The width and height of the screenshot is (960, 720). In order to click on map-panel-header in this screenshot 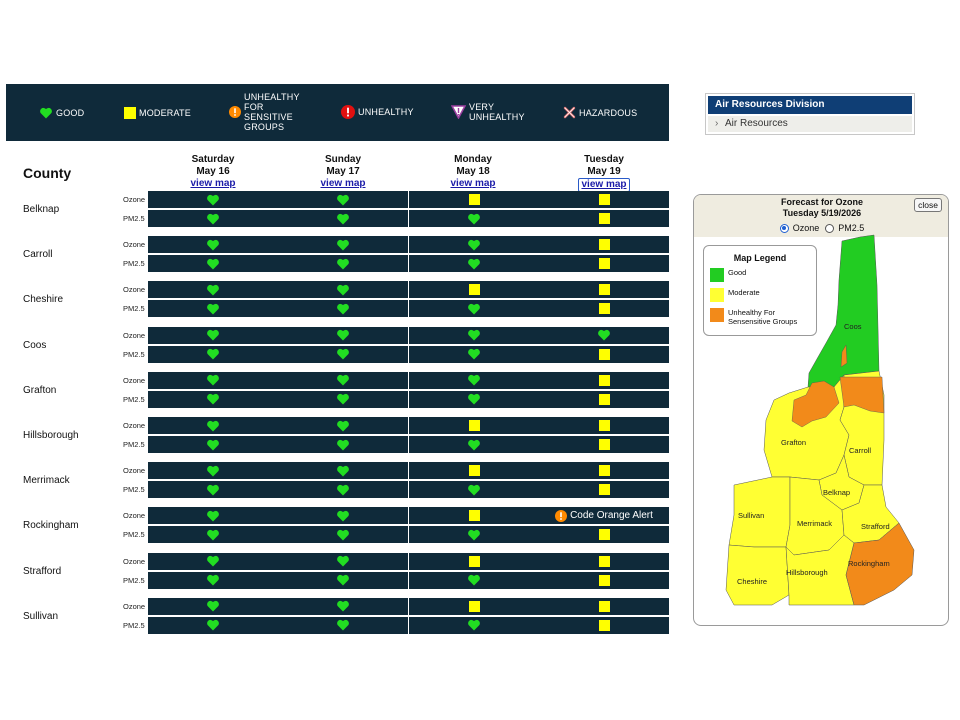, I will do `click(821, 216)`.